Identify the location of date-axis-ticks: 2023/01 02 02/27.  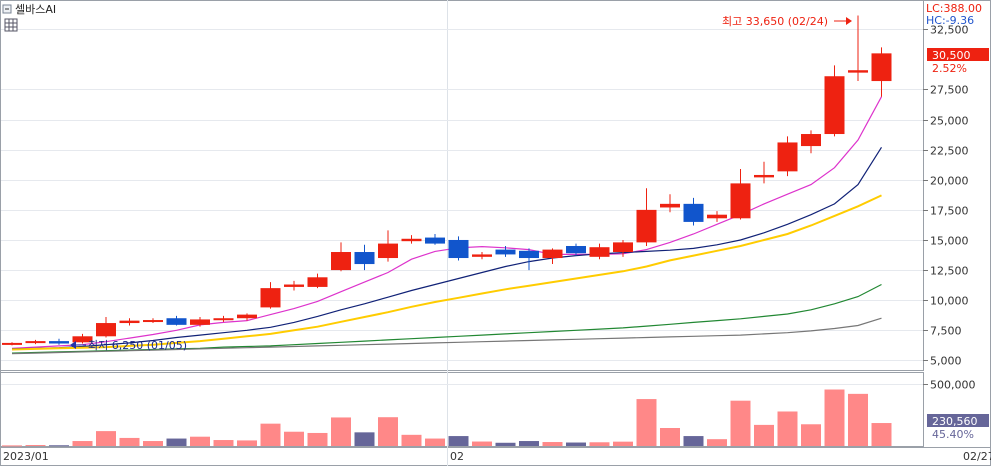
(497, 456).